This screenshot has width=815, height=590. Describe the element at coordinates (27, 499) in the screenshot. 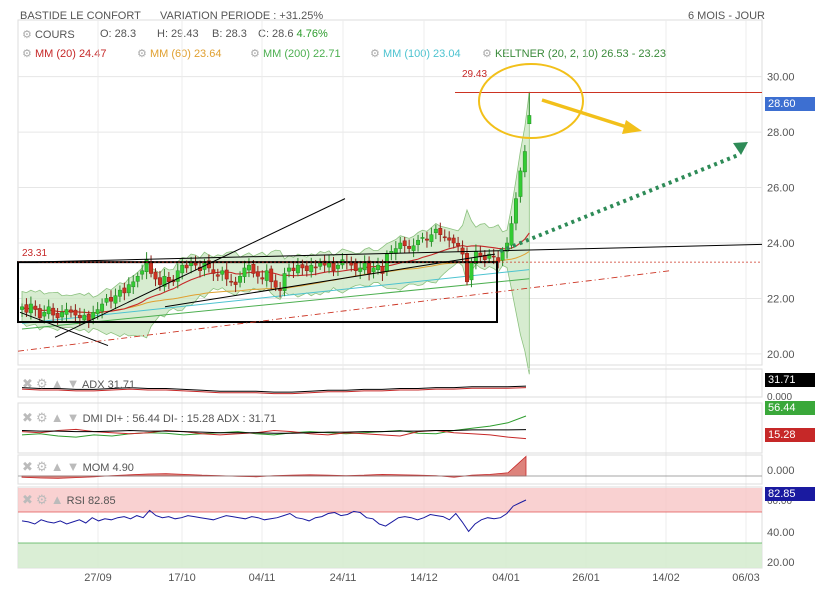

I see `rsi-close-icon: ✖` at that location.